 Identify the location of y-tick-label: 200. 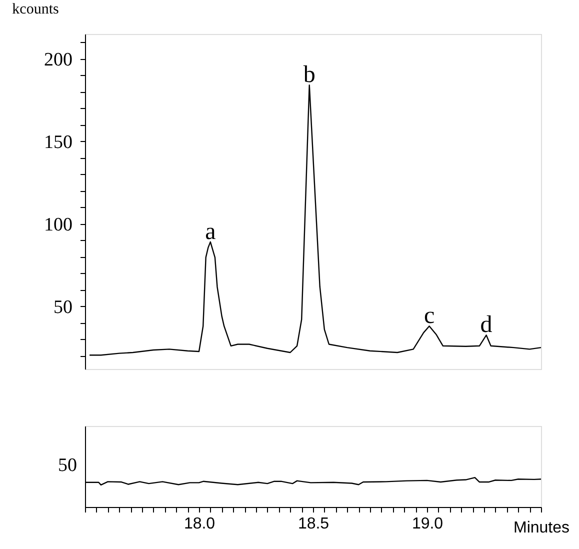
(58, 59).